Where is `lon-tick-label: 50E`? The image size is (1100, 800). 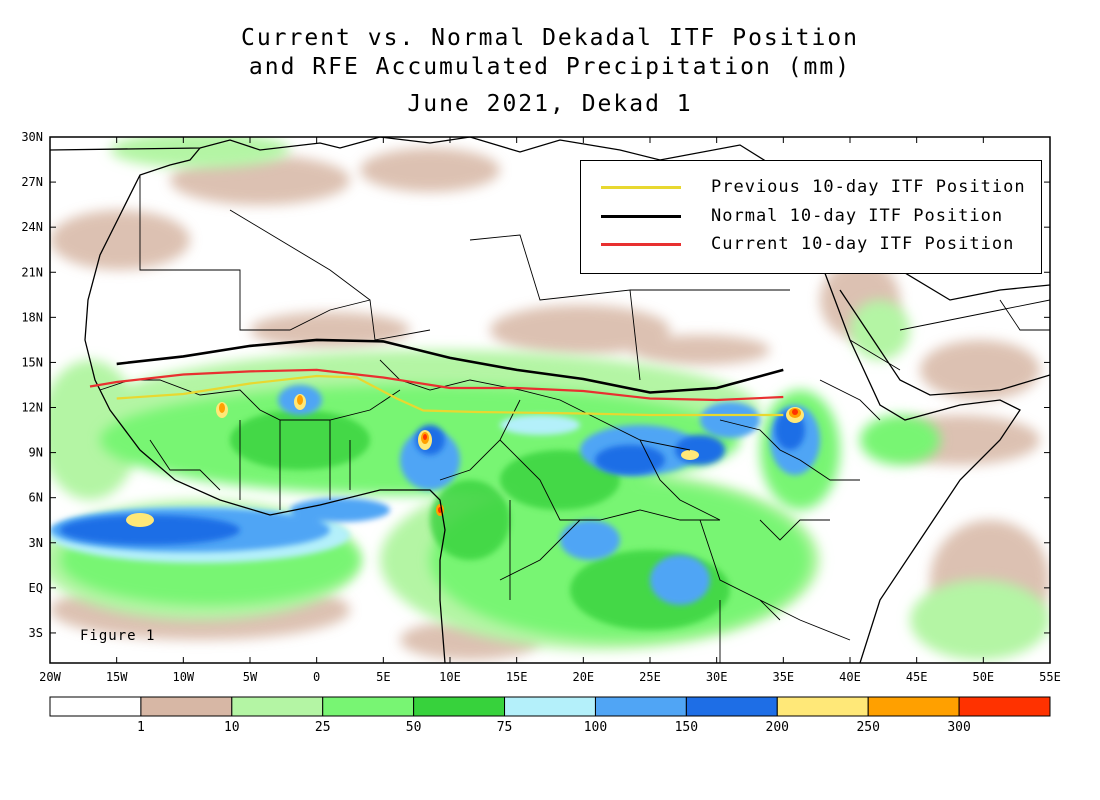
lon-tick-label: 50E is located at coordinates (983, 677).